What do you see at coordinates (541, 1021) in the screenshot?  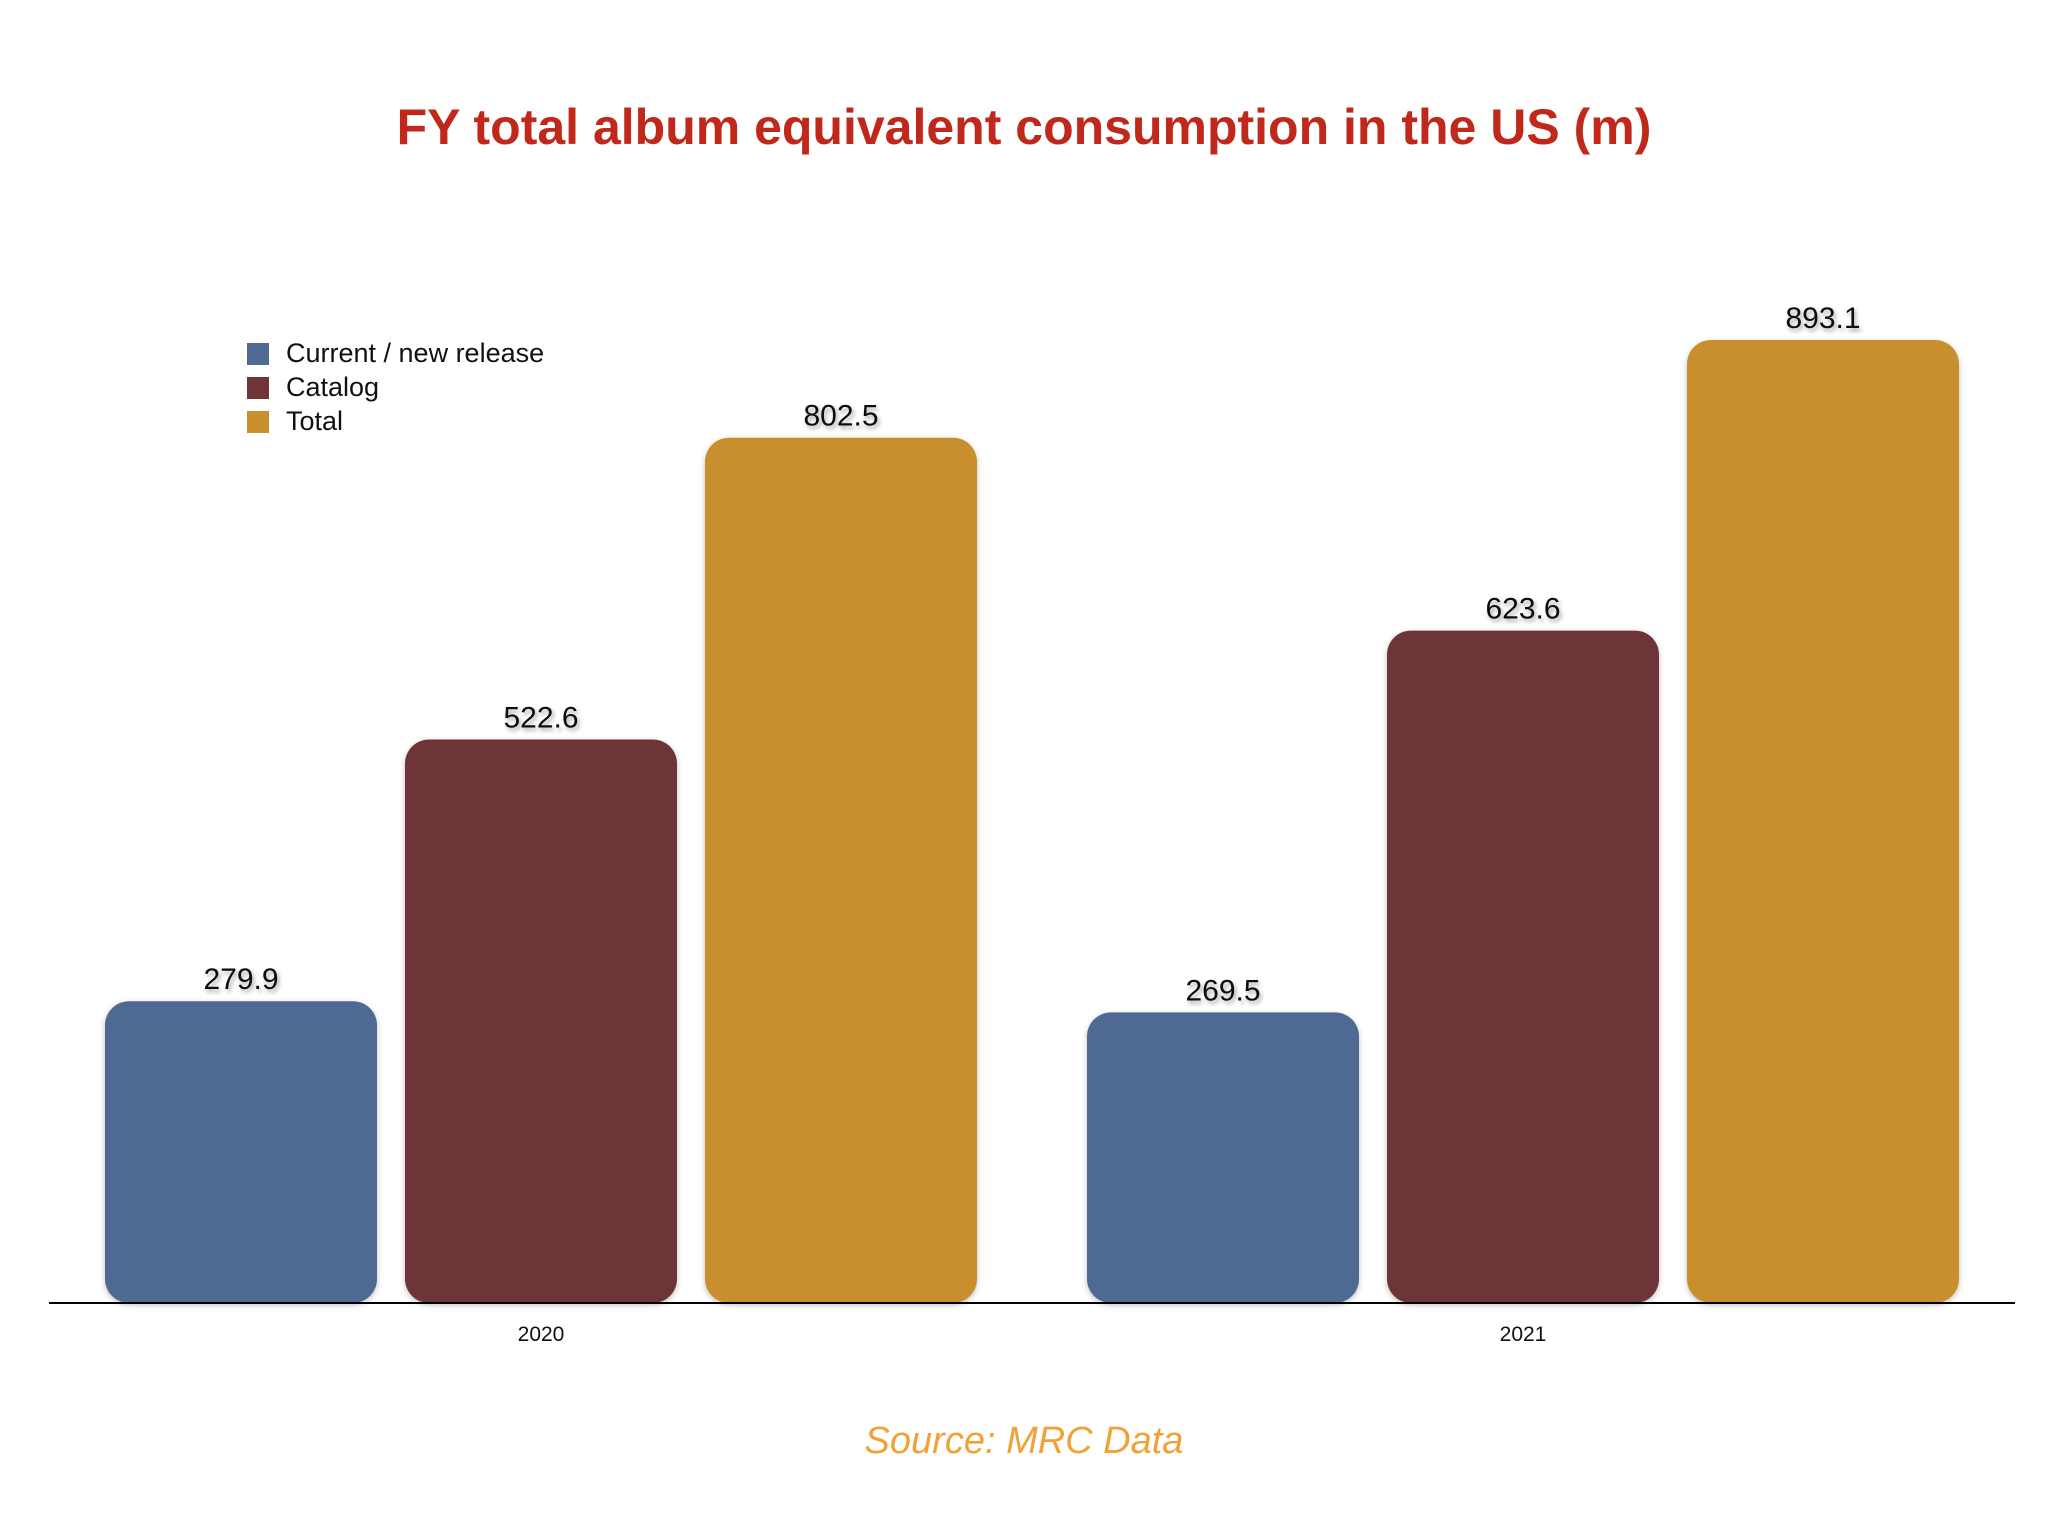 I see `bar-catalog-2020` at bounding box center [541, 1021].